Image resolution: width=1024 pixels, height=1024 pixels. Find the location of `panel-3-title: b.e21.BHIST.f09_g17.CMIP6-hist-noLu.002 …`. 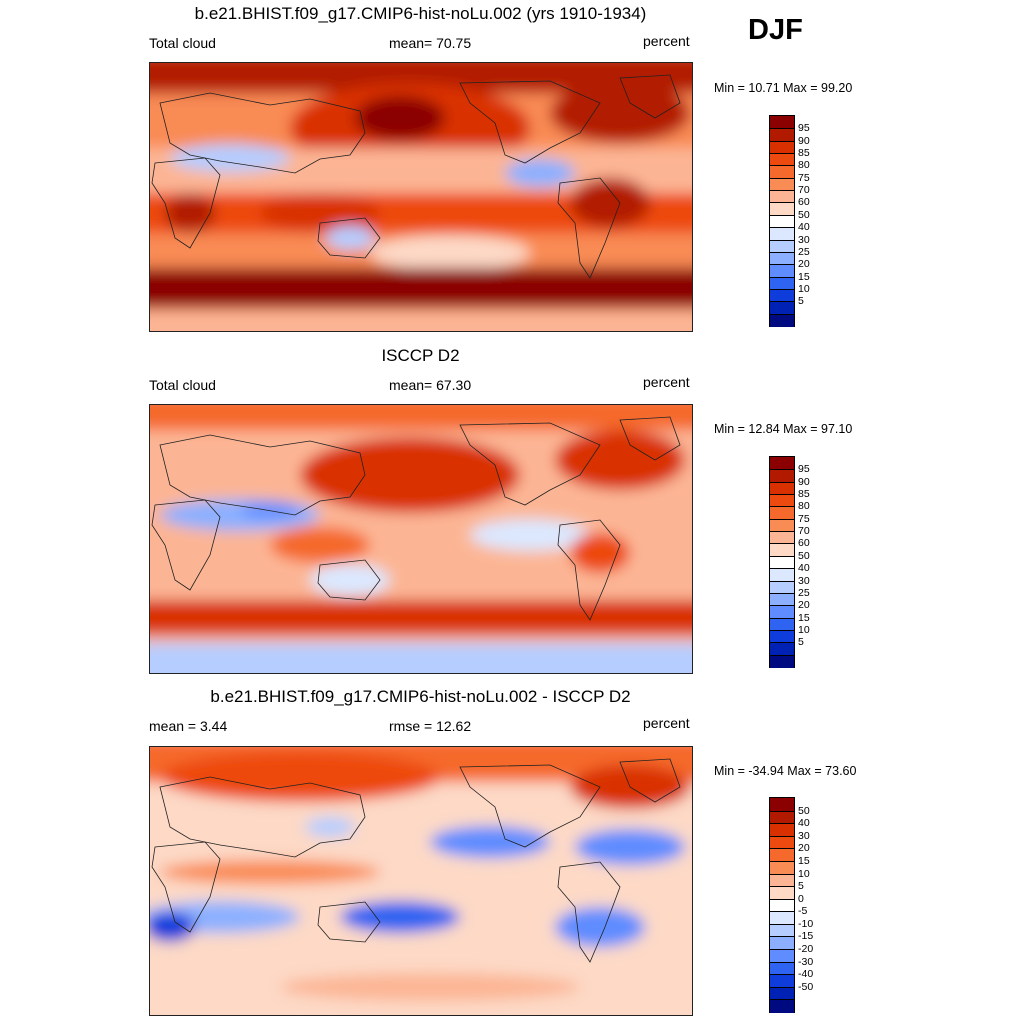

panel-3-title: b.e21.BHIST.f09_g17.CMIP6-hist-noLu.002 … is located at coordinates (420, 696).